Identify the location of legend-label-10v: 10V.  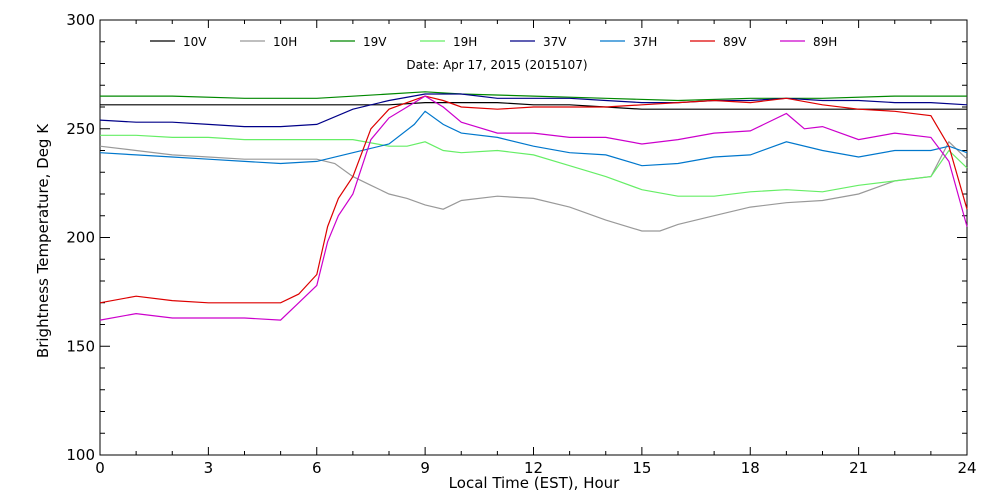
(195, 42).